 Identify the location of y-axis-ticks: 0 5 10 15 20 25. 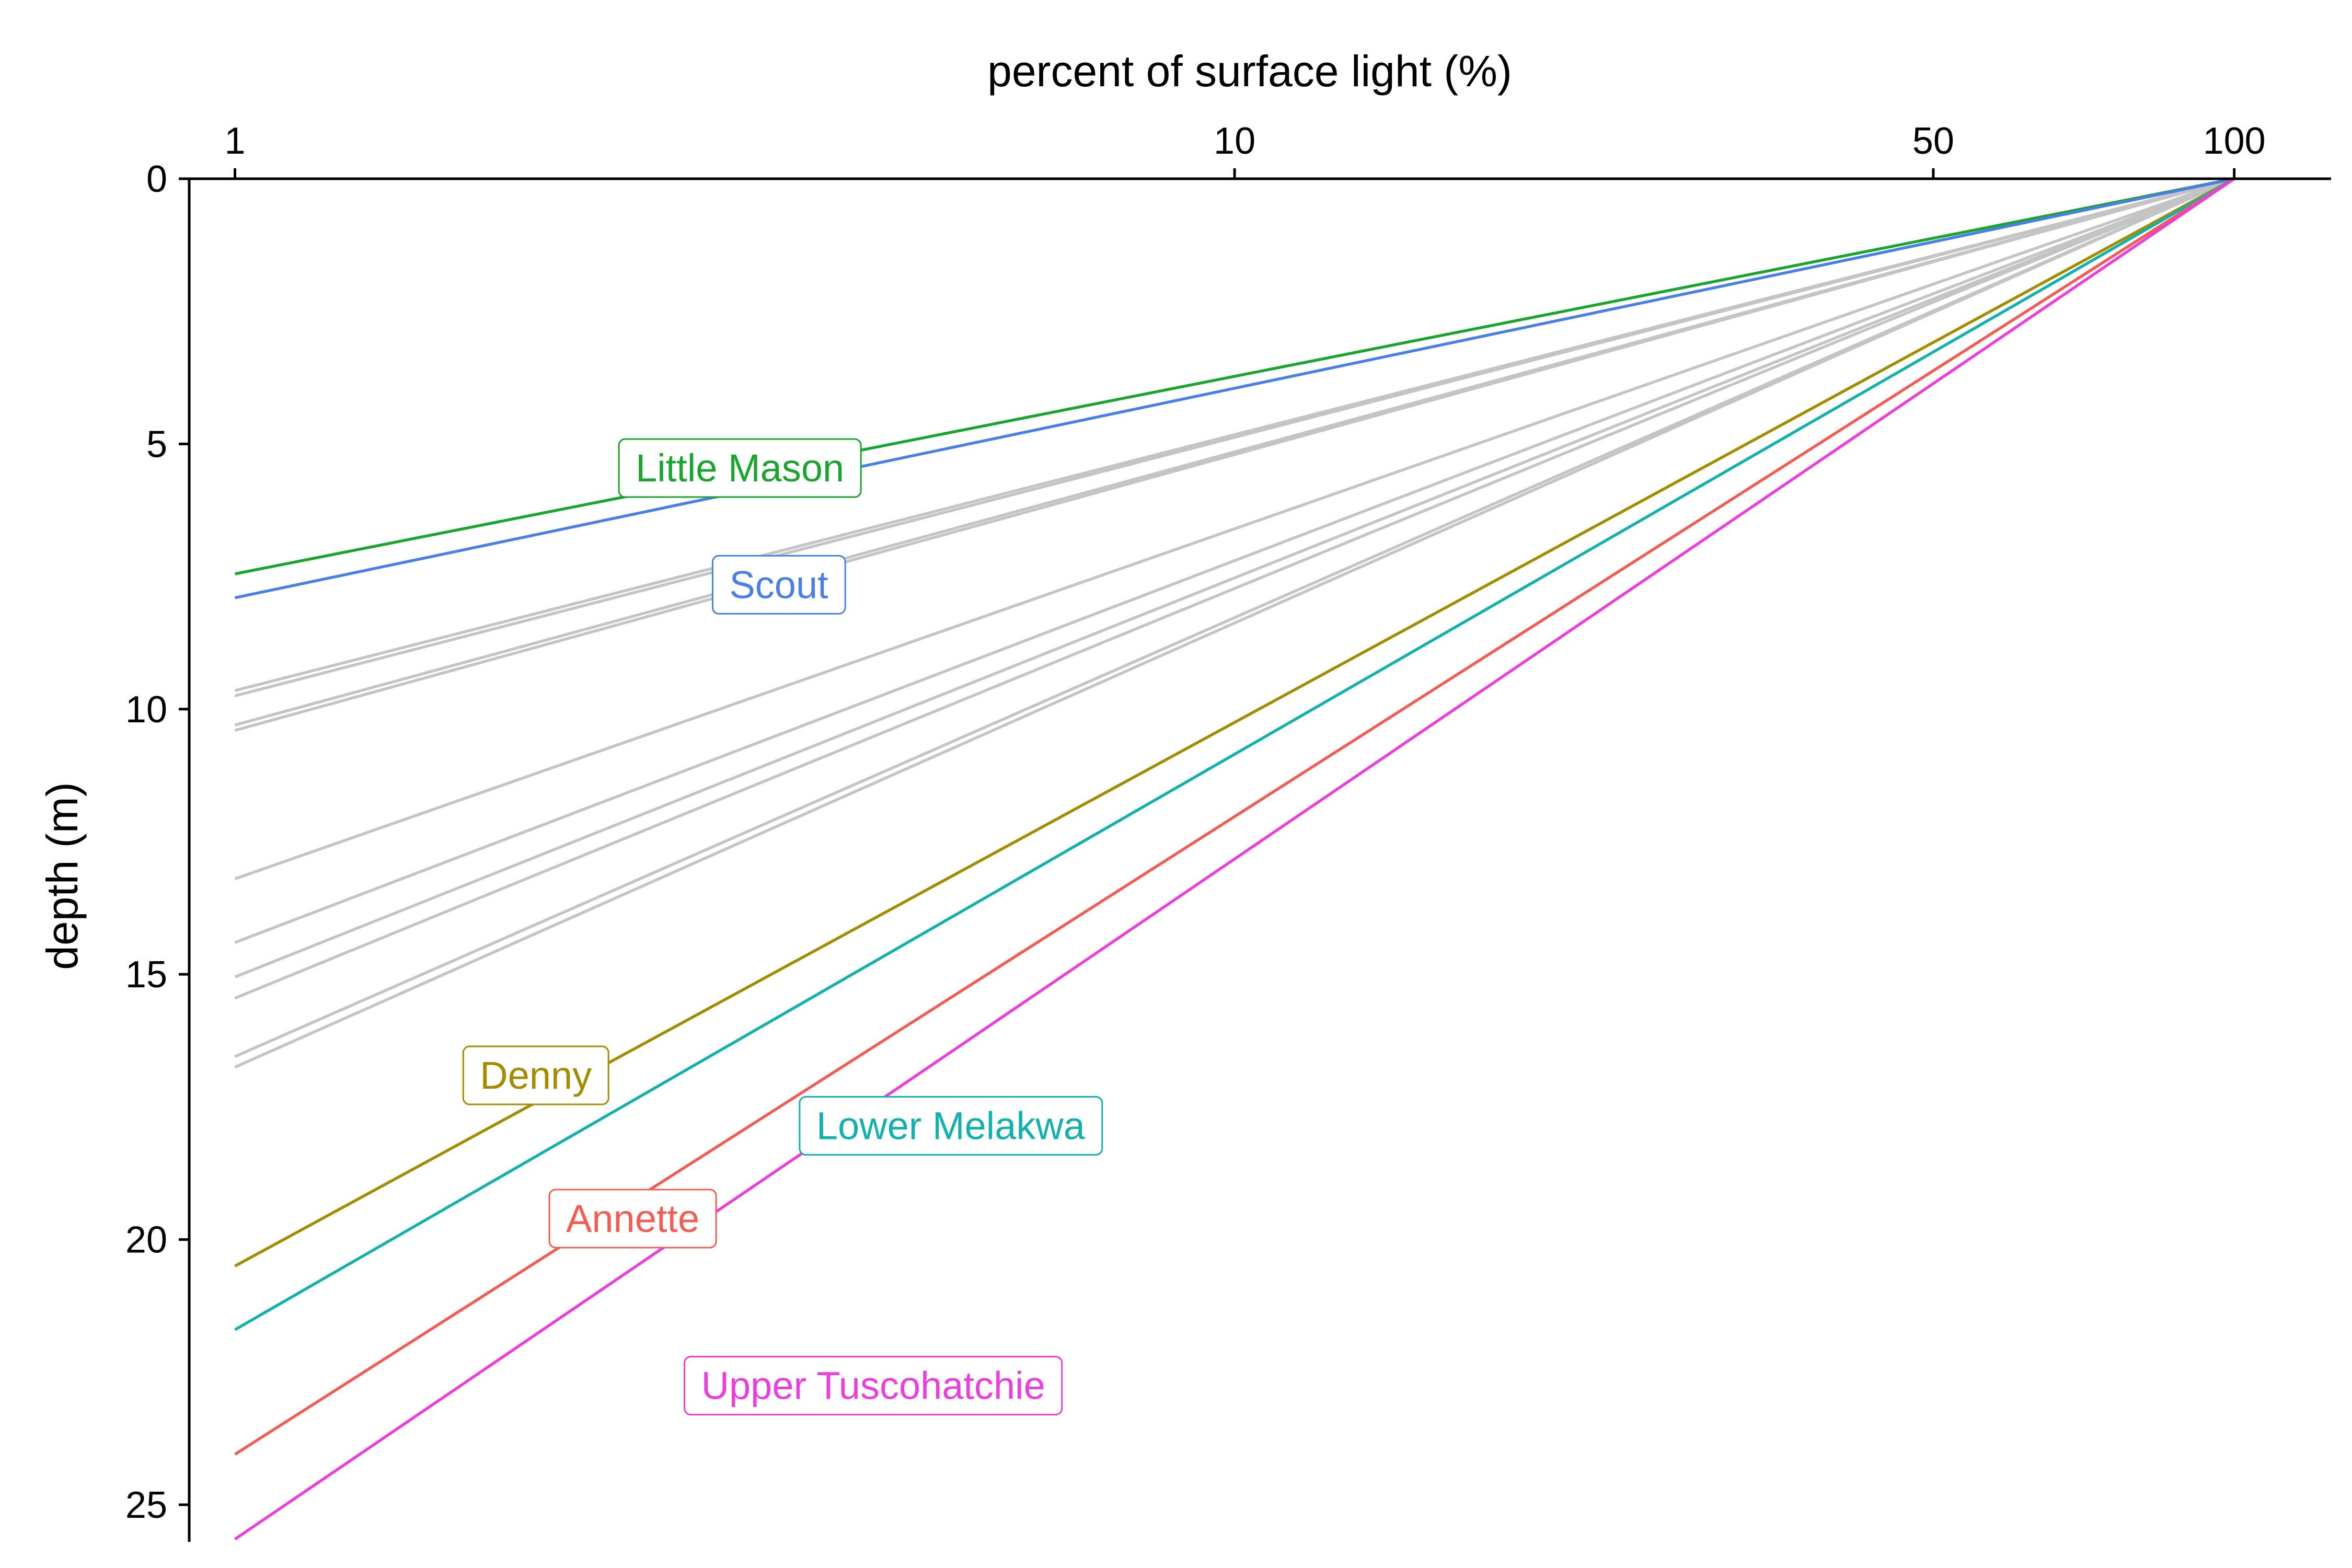
(157, 842).